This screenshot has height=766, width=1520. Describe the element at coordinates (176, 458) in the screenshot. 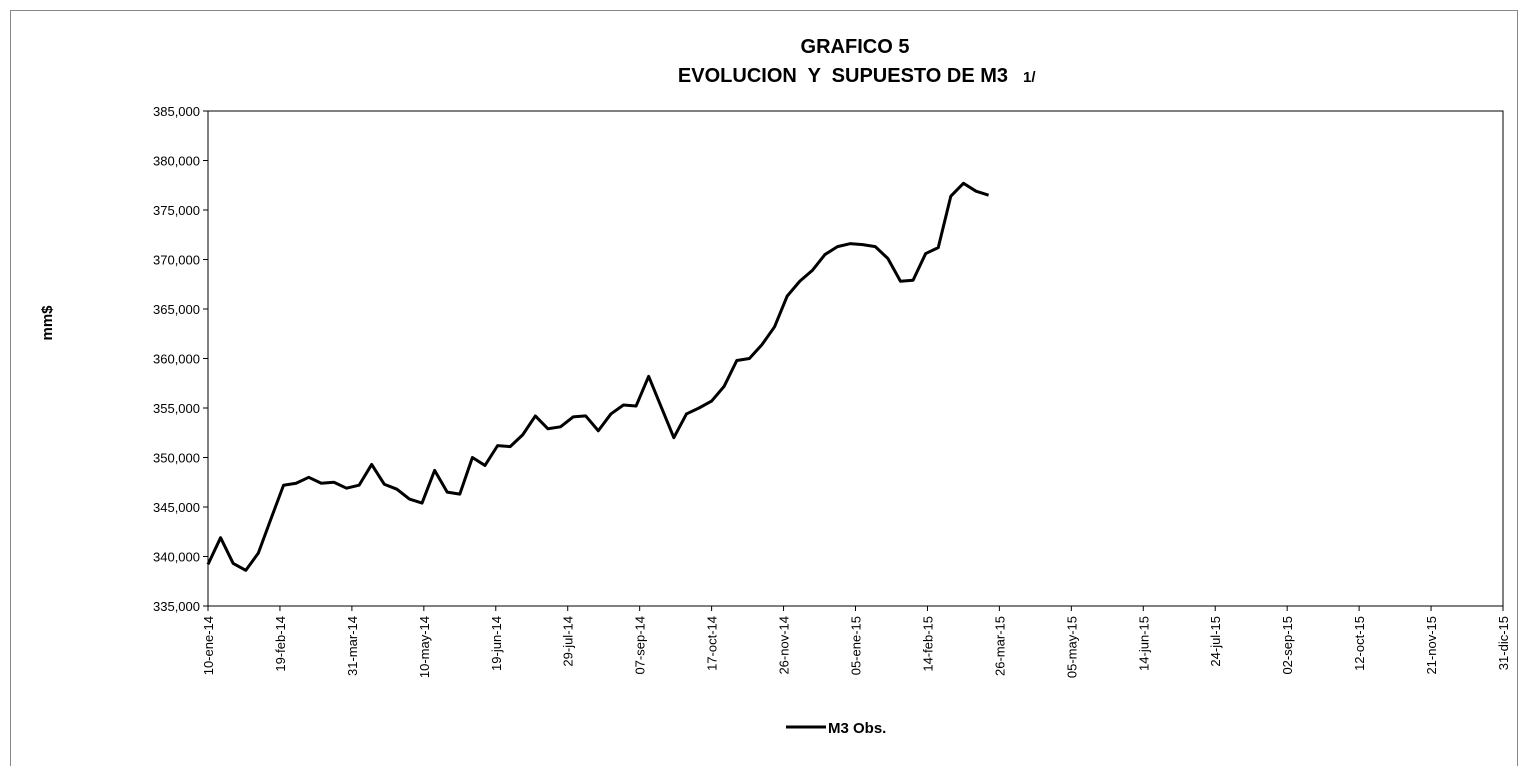

I see `y-tick-label: 350,000` at that location.